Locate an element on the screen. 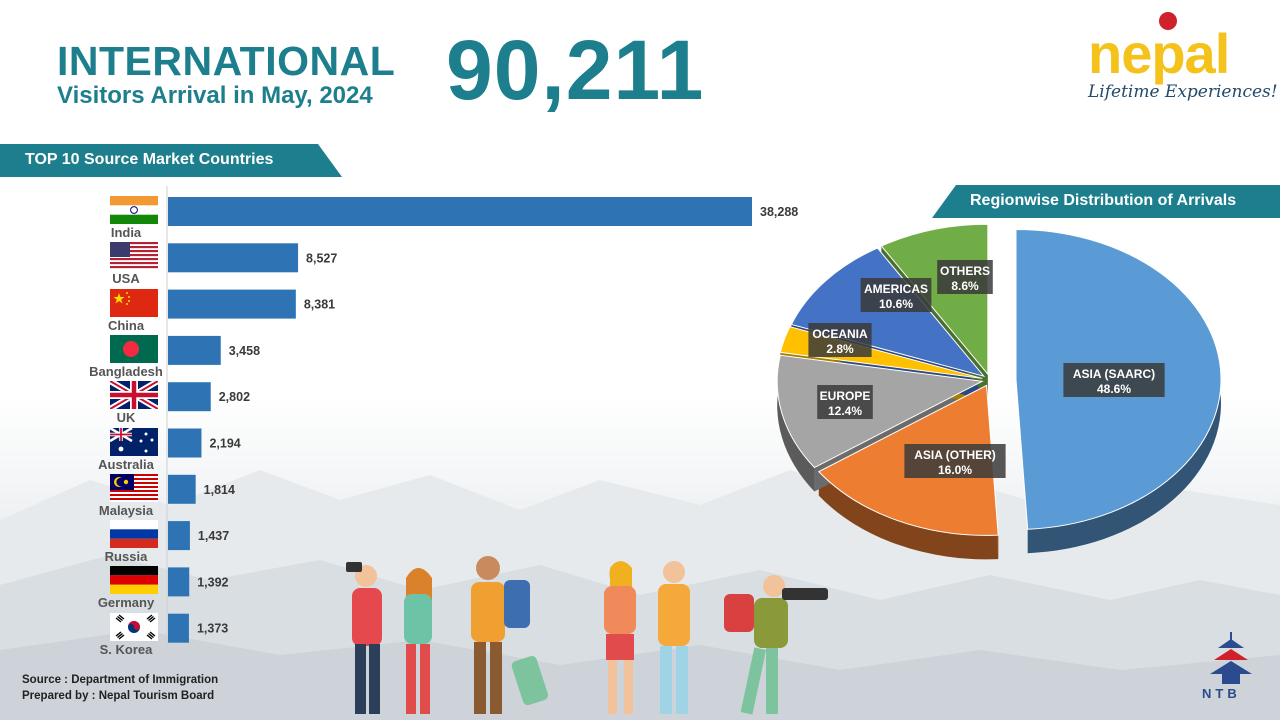 The image size is (1280, 720). uk-flag-icon is located at coordinates (134, 395).